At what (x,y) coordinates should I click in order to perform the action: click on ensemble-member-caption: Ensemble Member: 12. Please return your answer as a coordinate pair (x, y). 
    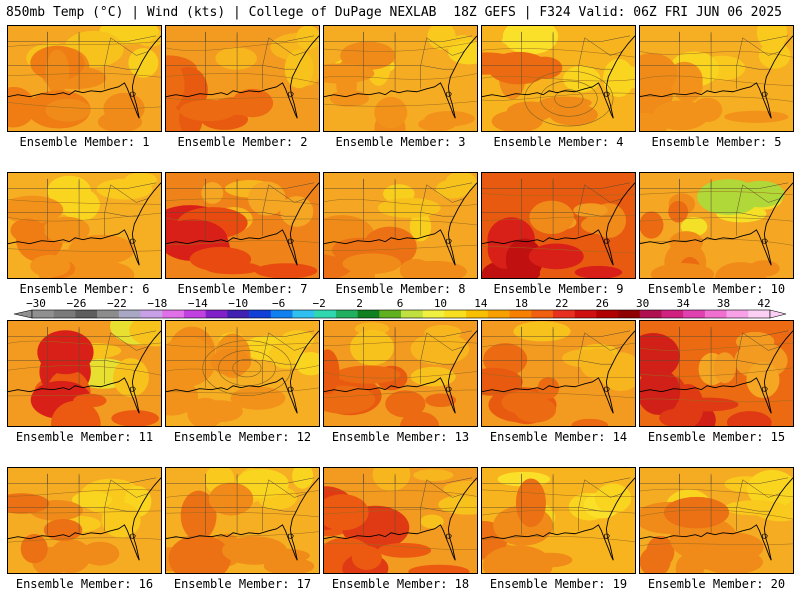
    Looking at the image, I should click on (242, 437).